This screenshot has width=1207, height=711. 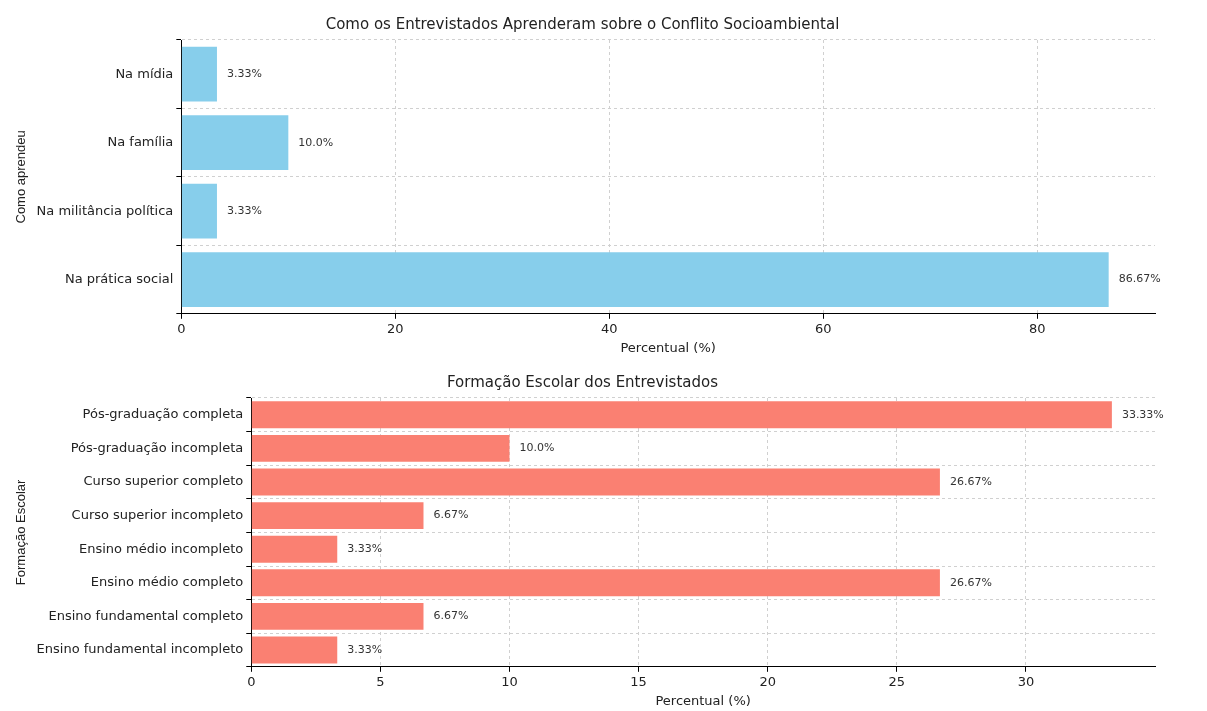 I want to click on y-tick-label: Curso superior completo, so click(x=163, y=481).